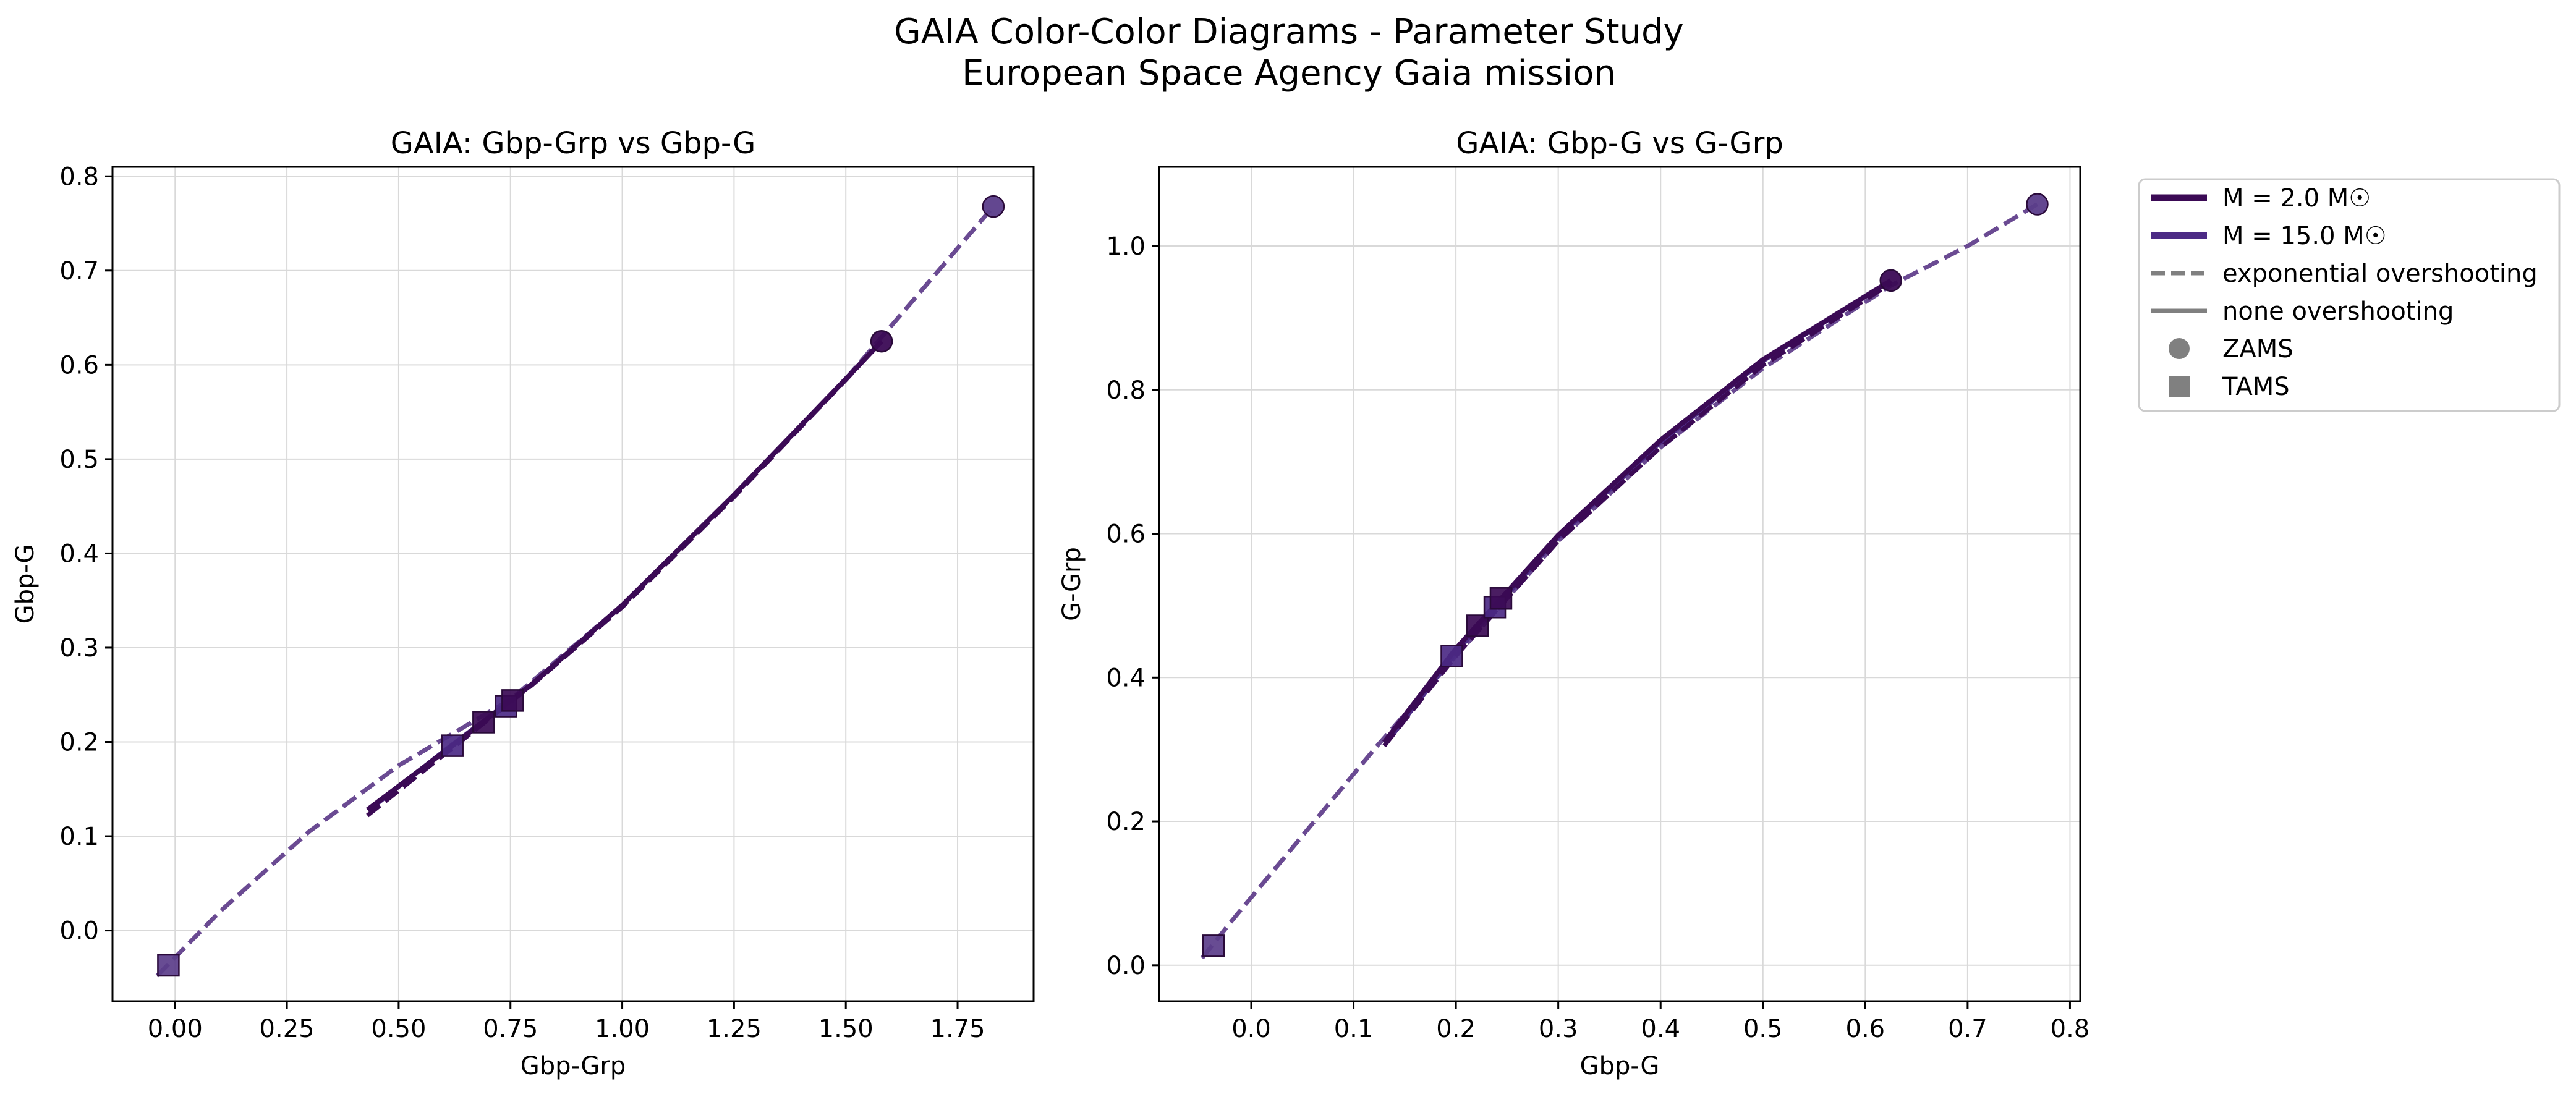 The width and height of the screenshot is (2576, 1097). I want to click on figure-subtitle: European Space Agency Gaia mission, so click(1289, 73).